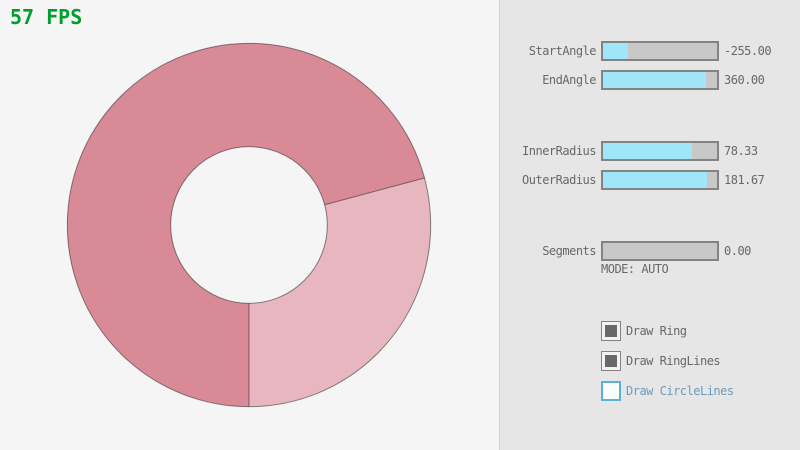 This screenshot has width=800, height=450. I want to click on draw-circlelines-label: Draw CircleLines, so click(680, 391).